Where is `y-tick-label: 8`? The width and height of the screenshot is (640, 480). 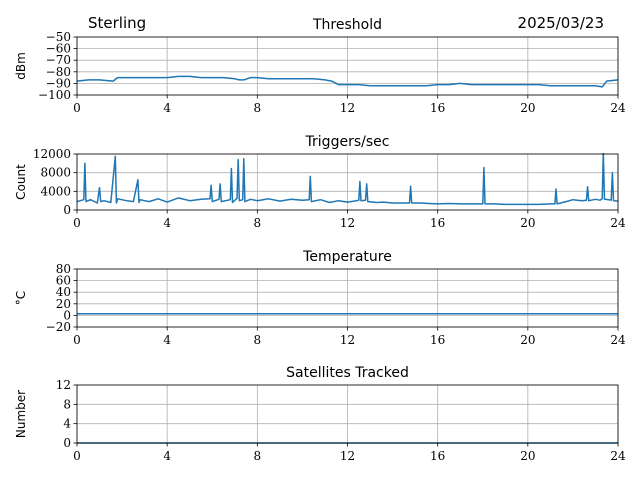
y-tick-label: 8 is located at coordinates (67, 404).